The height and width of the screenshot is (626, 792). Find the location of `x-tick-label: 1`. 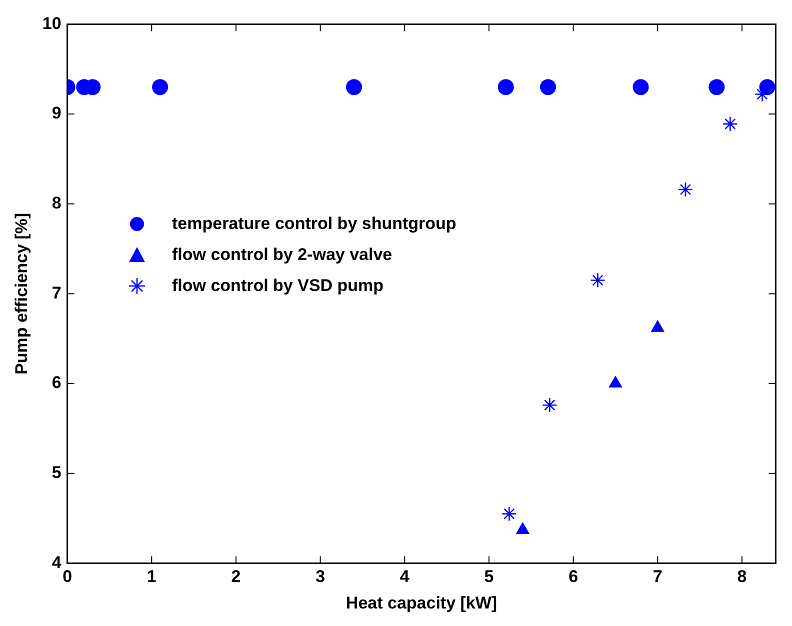

x-tick-label: 1 is located at coordinates (151, 576).